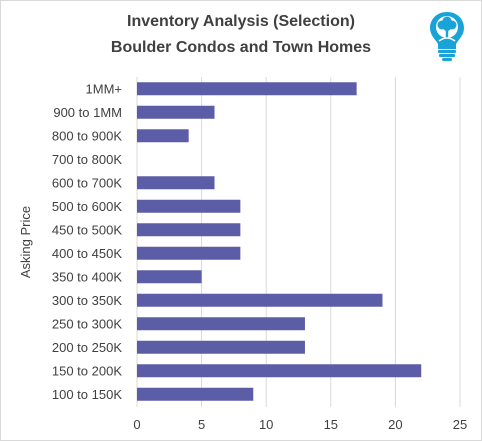 Image resolution: width=482 pixels, height=441 pixels. Describe the element at coordinates (460, 424) in the screenshot. I see `x-tick-label: 25` at that location.